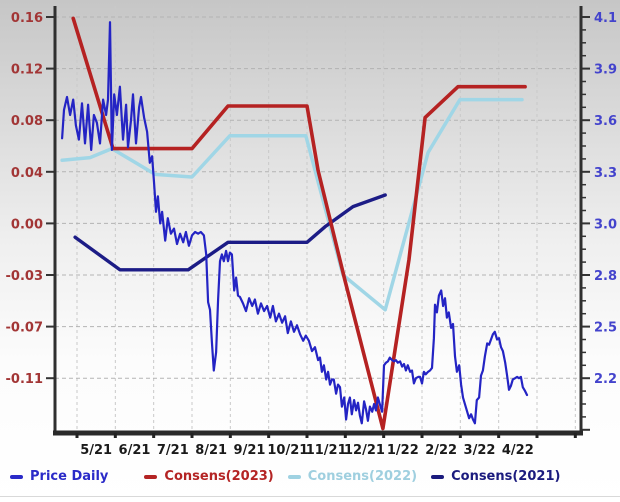 Image resolution: width=620 pixels, height=502 pixels. I want to click on series-consens-2021, so click(230, 232).